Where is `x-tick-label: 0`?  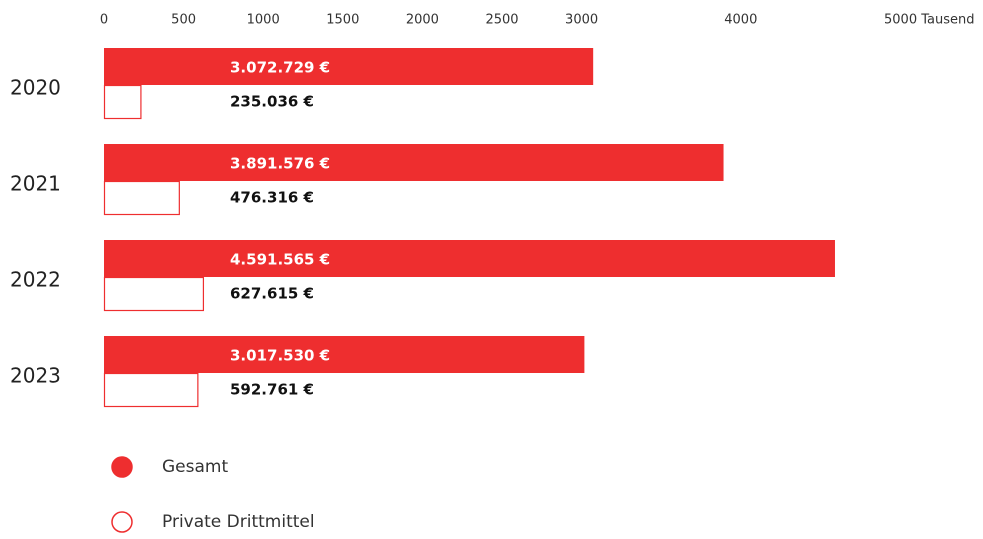 x-tick-label: 0 is located at coordinates (104, 20).